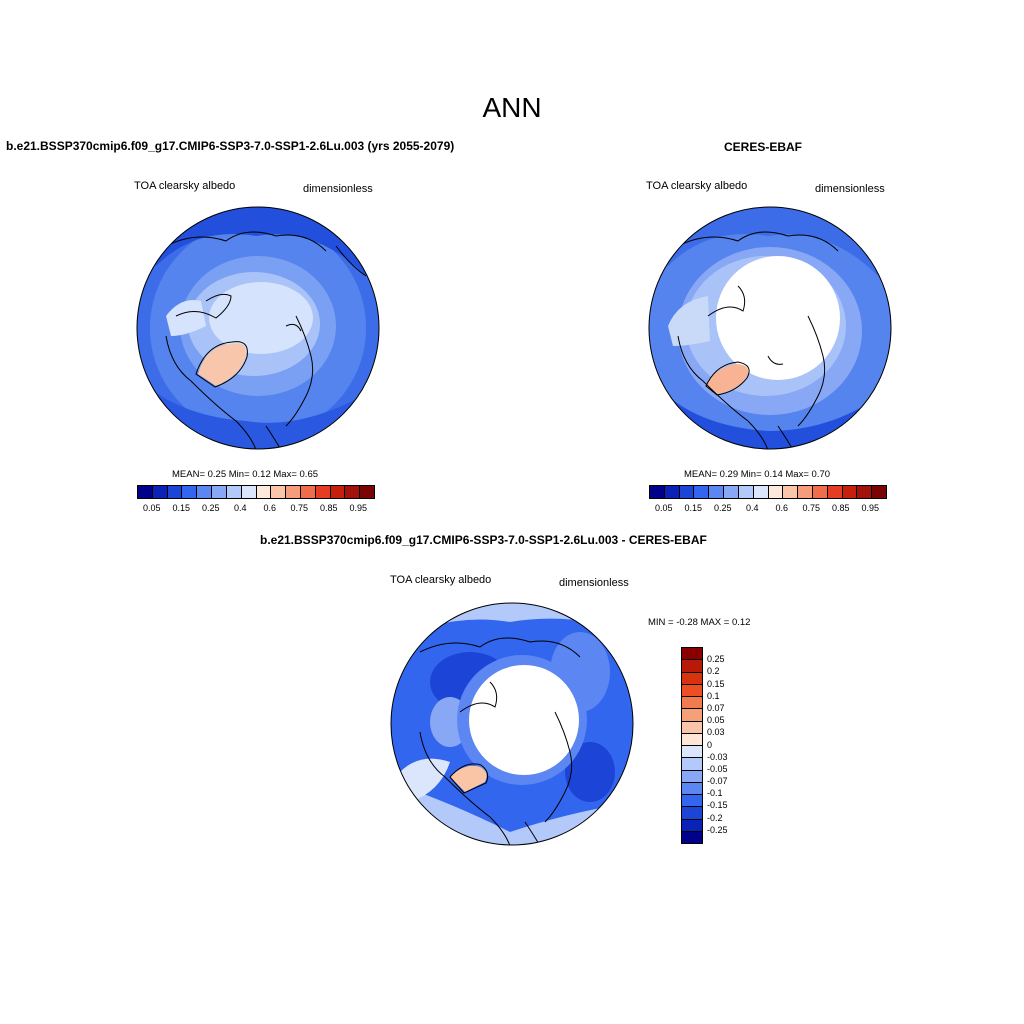  What do you see at coordinates (716, 732) in the screenshot?
I see `colorbar-tick-label: 0.03` at bounding box center [716, 732].